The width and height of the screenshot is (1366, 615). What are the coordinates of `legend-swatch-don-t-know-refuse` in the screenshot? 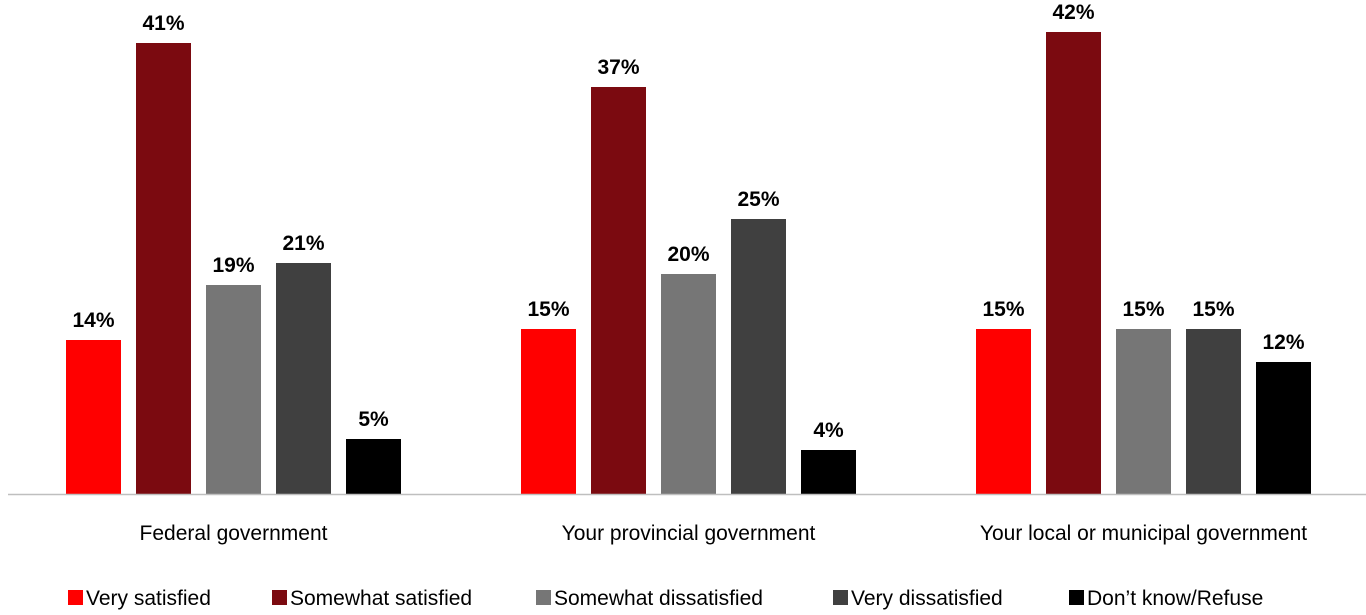 It's located at (1076, 597).